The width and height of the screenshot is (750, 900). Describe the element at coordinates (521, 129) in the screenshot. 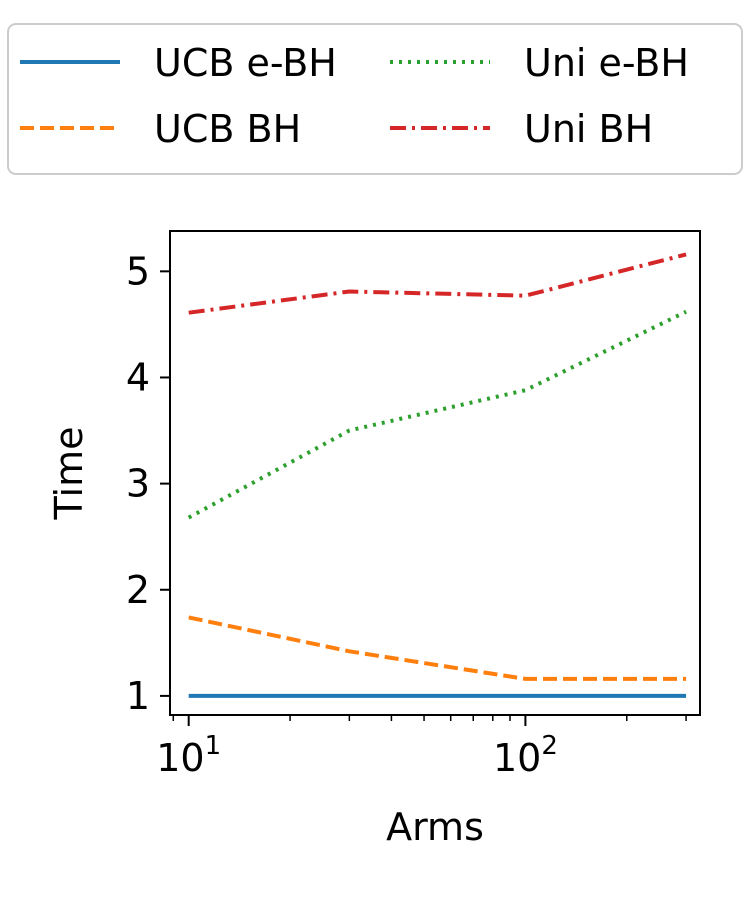

I see `legend-entry: Uni BH` at that location.